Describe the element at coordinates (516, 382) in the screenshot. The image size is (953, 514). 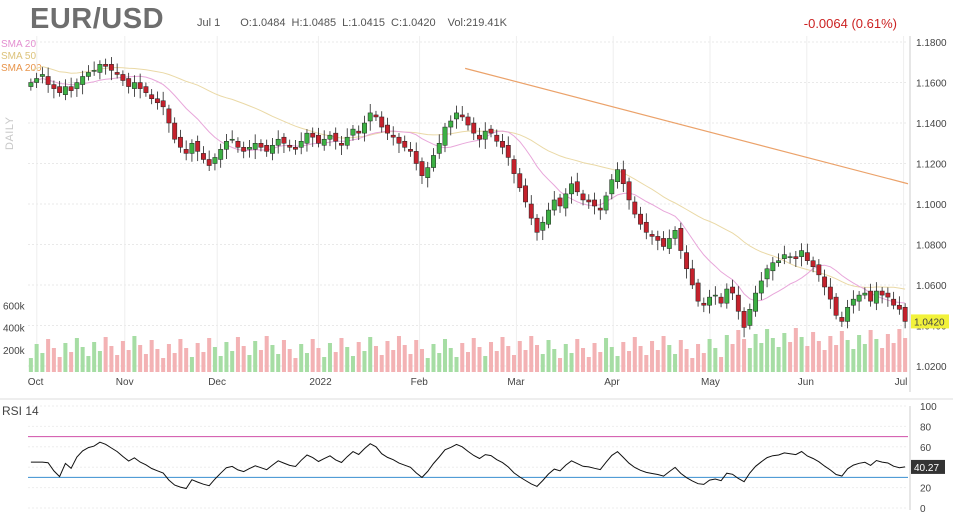
I see `time-tick-label: Mar` at that location.